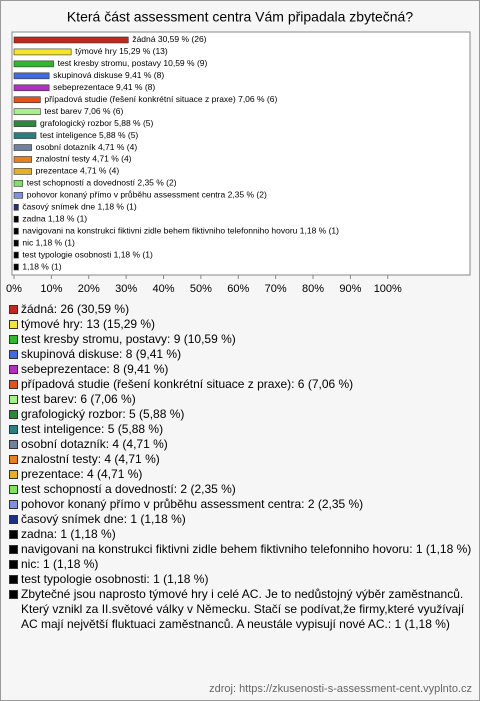 Image resolution: width=480 pixels, height=701 pixels. What do you see at coordinates (92, 429) in the screenshot?
I see `legend-label: test inteligence: 5 (5,88 %)` at bounding box center [92, 429].